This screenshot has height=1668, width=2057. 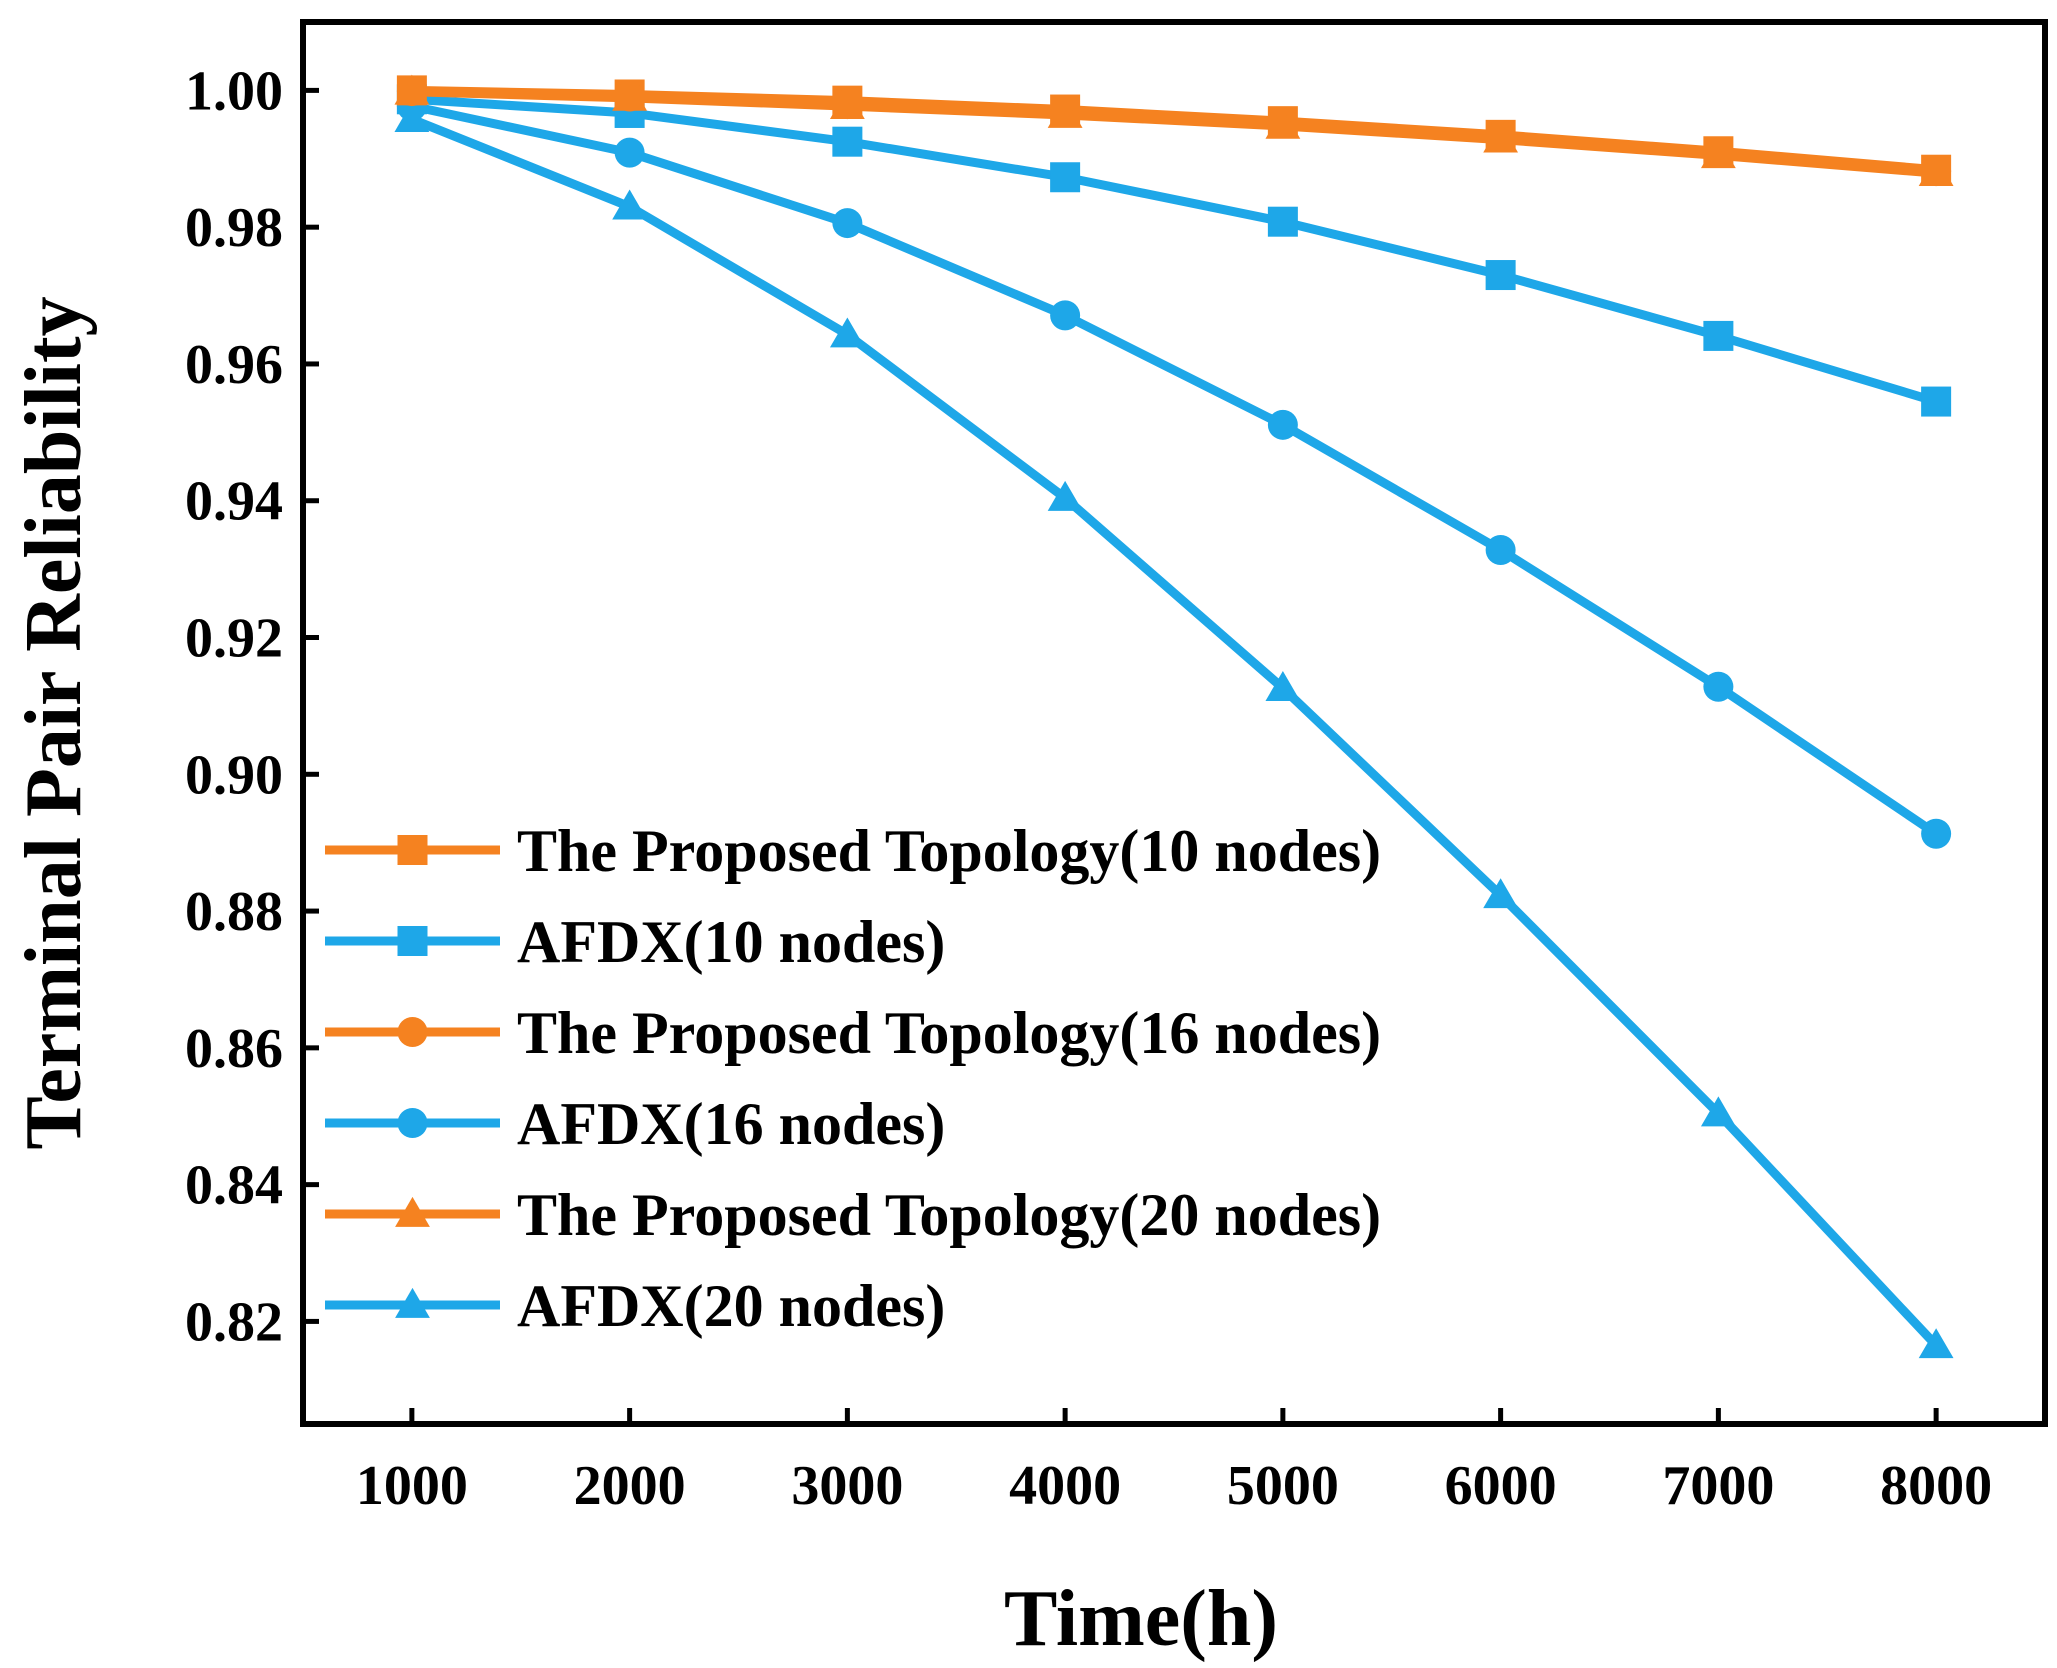 What do you see at coordinates (234, 228) in the screenshot?
I see `y-tick-label: 0.98` at bounding box center [234, 228].